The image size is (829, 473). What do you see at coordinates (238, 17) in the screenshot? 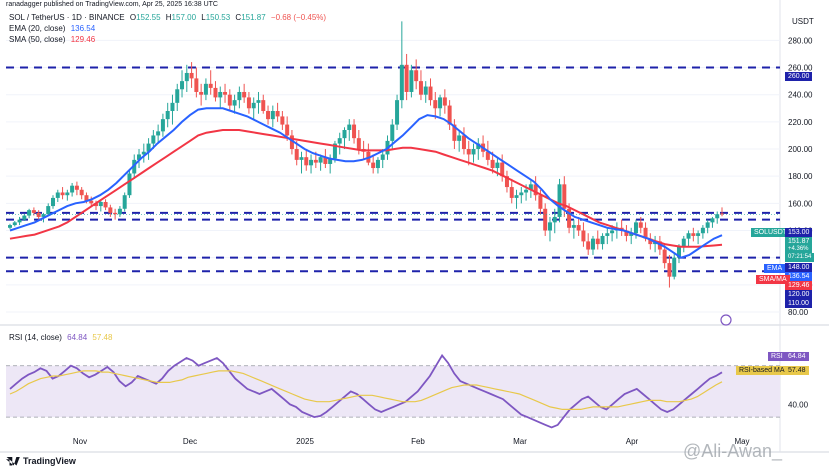
I see `ohlc-close-label: C` at bounding box center [238, 17].